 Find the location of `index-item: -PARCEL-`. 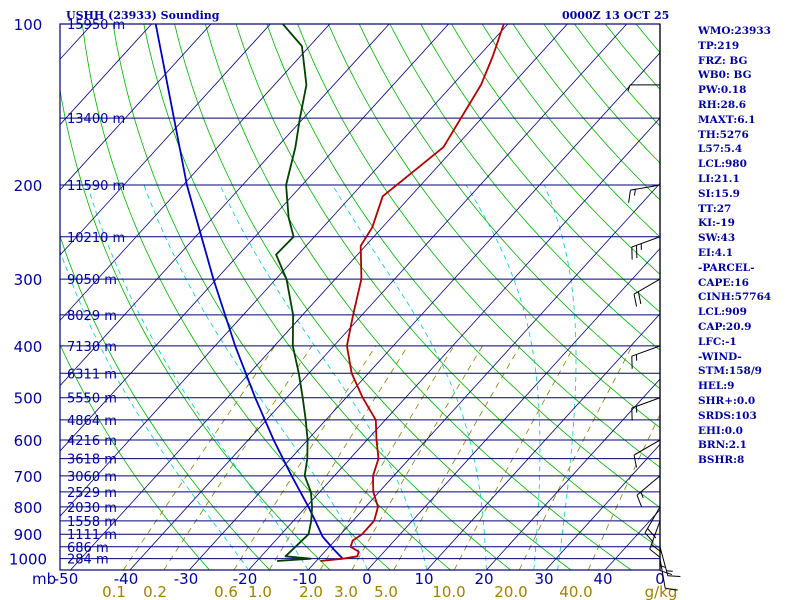

index-item: -PARCEL- is located at coordinates (726, 267).